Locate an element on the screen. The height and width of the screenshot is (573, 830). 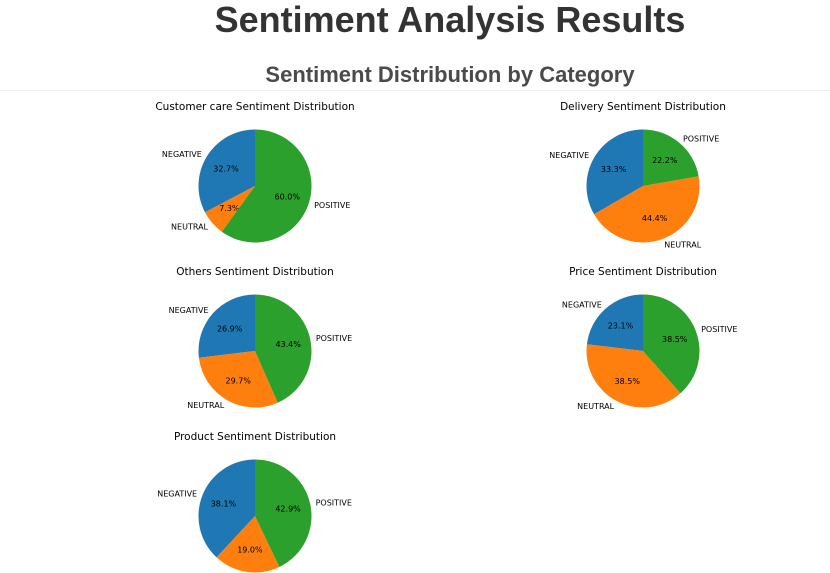
slice-percent-label: 19.0% is located at coordinates (250, 550).